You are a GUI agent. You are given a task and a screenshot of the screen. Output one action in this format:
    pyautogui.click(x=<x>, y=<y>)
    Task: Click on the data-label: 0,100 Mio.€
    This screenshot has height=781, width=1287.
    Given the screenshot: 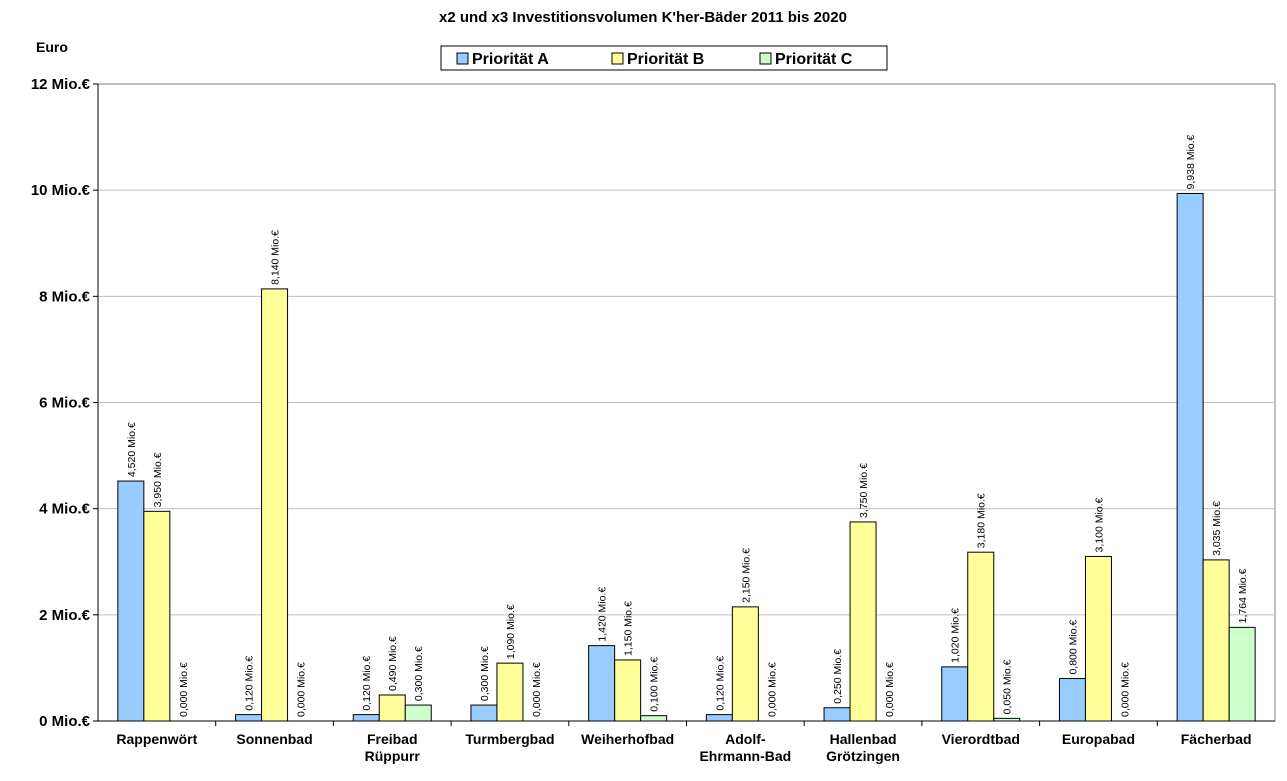 What is the action you would take?
    pyautogui.click(x=655, y=684)
    